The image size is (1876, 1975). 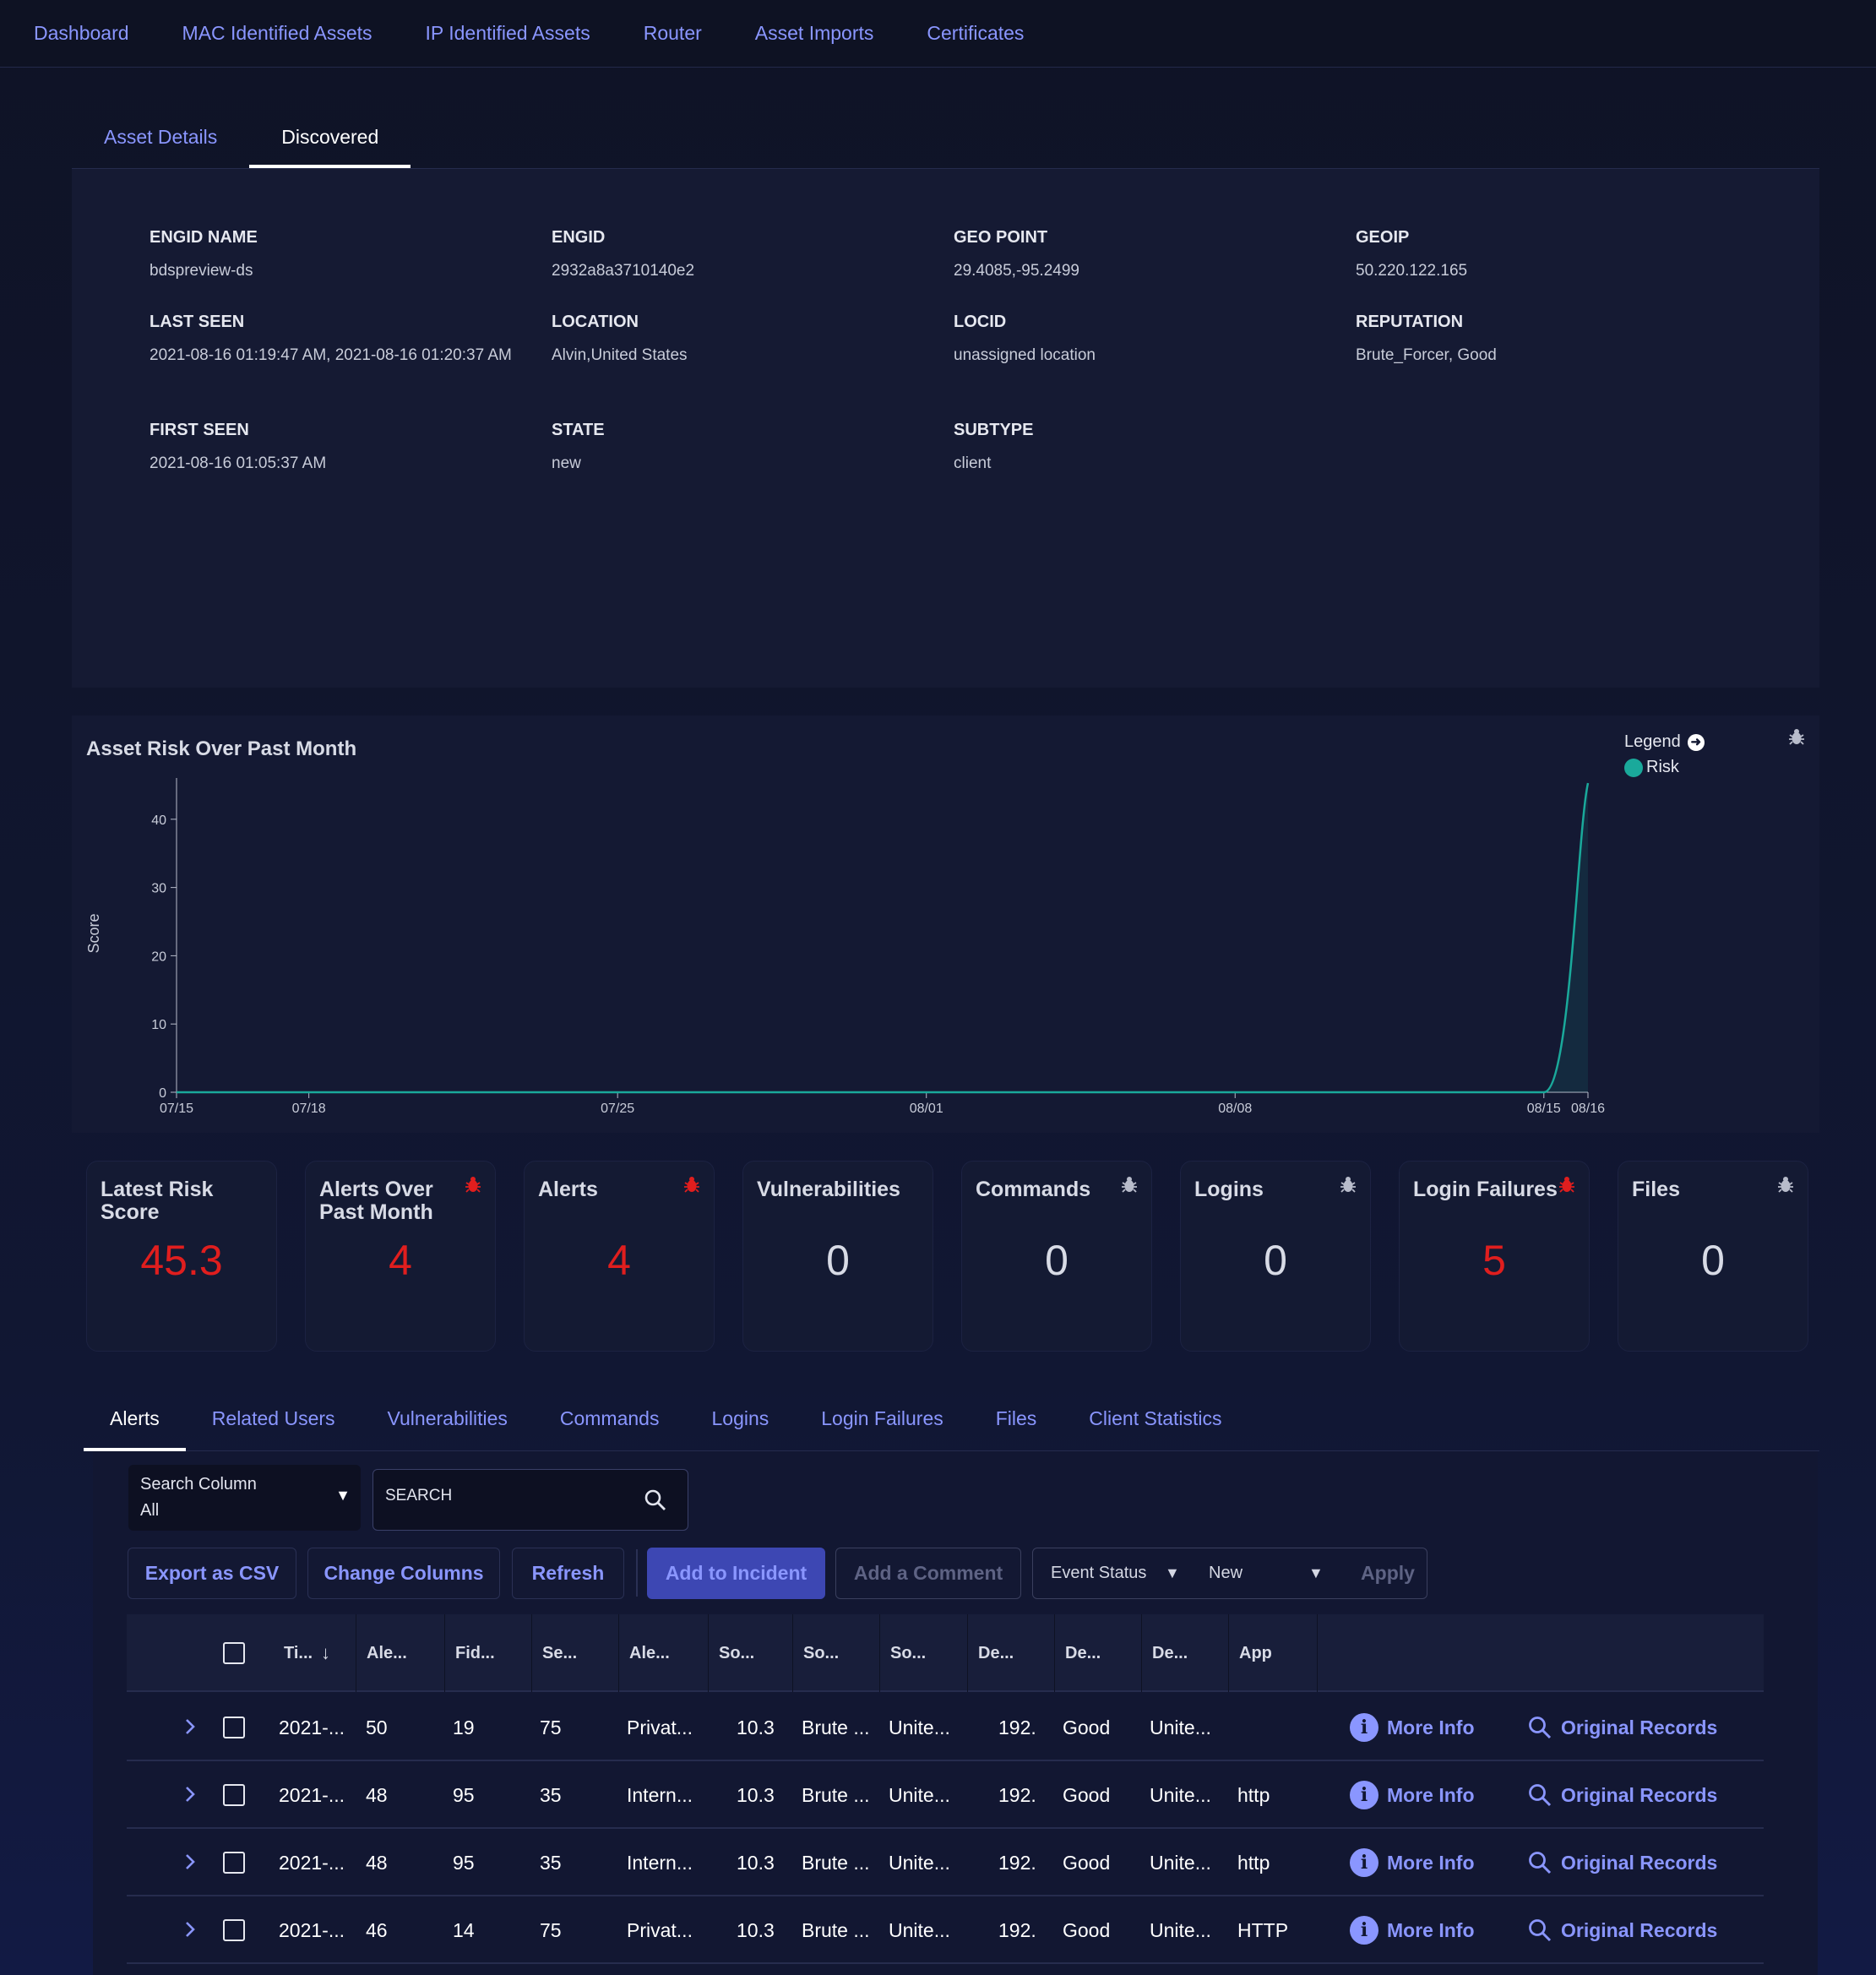 I want to click on apply-button: Apply, so click(x=1388, y=1573).